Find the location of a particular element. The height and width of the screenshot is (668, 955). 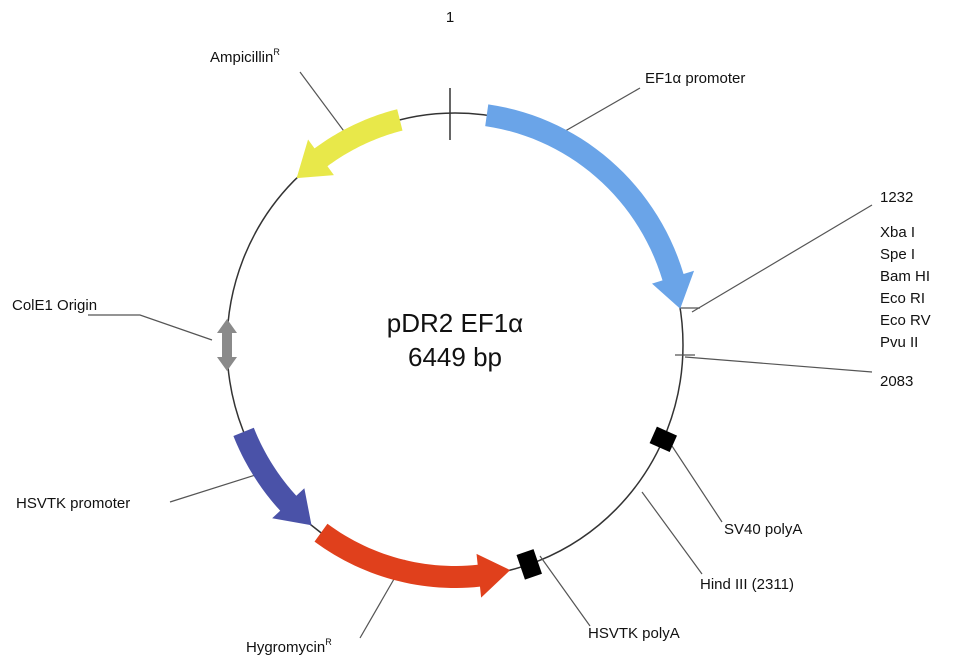

hsvtk-polya-box is located at coordinates (529, 564).